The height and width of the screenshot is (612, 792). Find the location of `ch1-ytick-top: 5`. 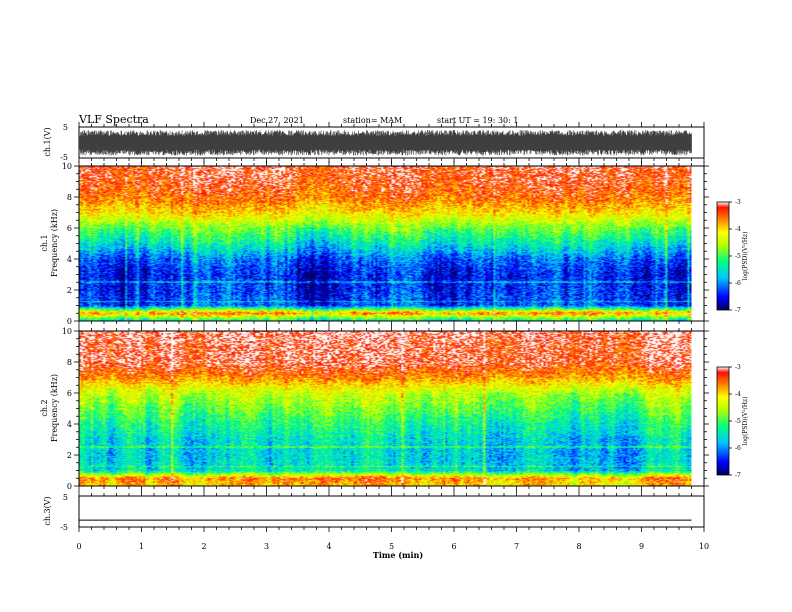

ch1-ytick-top: 5 is located at coordinates (65, 127).